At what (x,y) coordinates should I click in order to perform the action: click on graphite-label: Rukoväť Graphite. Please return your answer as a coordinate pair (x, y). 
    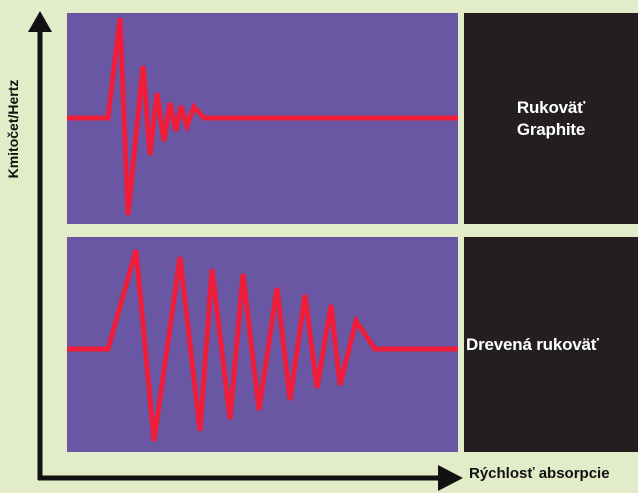
    Looking at the image, I should click on (551, 118).